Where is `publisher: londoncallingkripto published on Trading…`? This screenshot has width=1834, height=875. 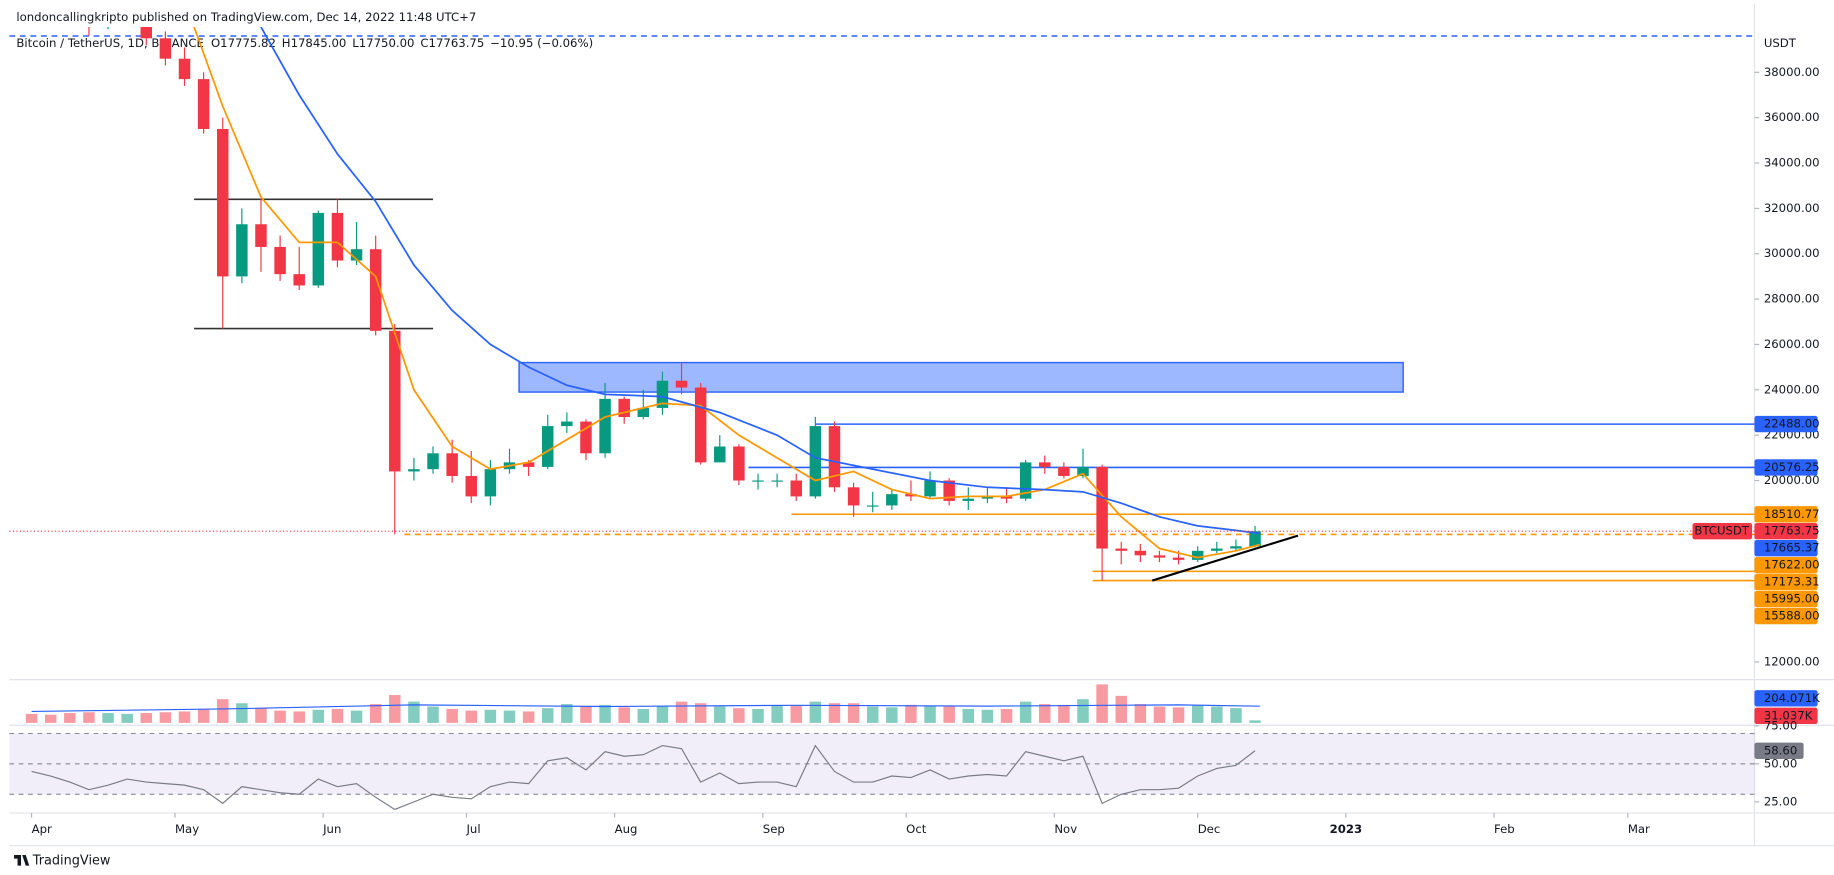
publisher: londoncallingkripto published on Trading… is located at coordinates (246, 17).